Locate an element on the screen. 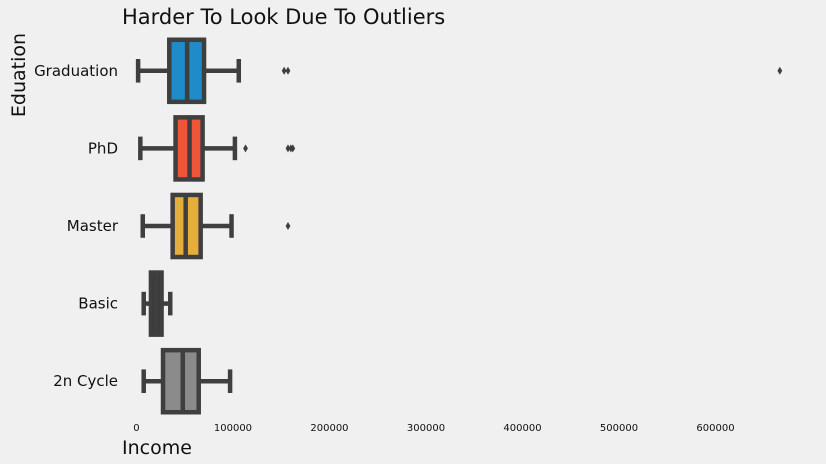 The image size is (826, 464). x-tick-label: 300000 is located at coordinates (426, 428).